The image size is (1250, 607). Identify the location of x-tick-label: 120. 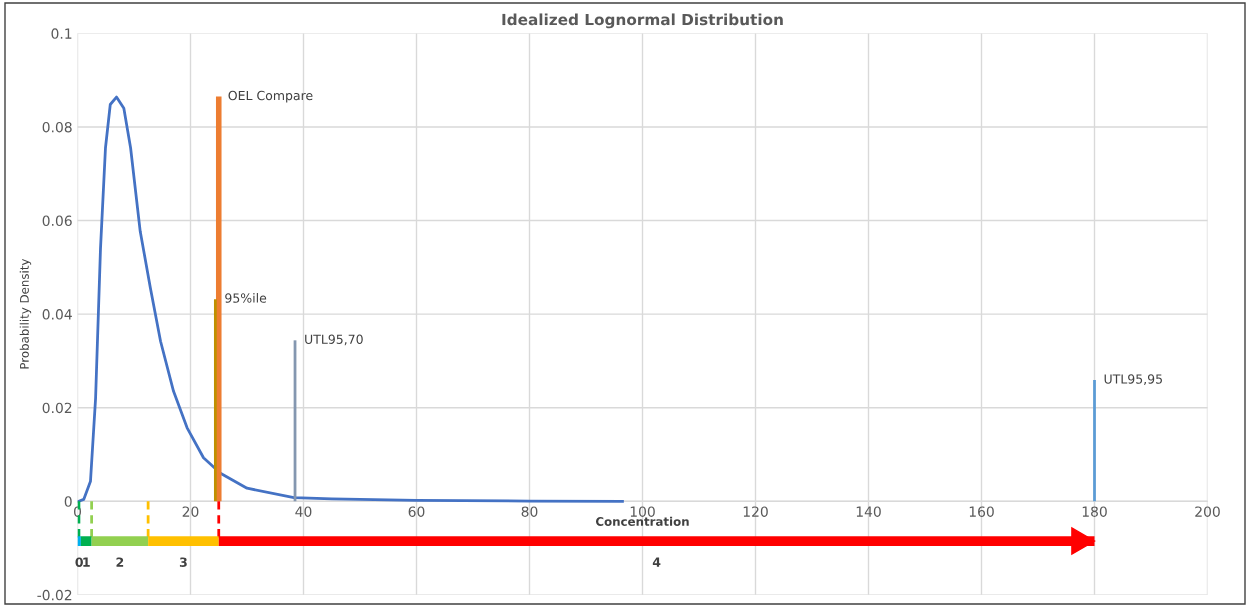
(755, 511).